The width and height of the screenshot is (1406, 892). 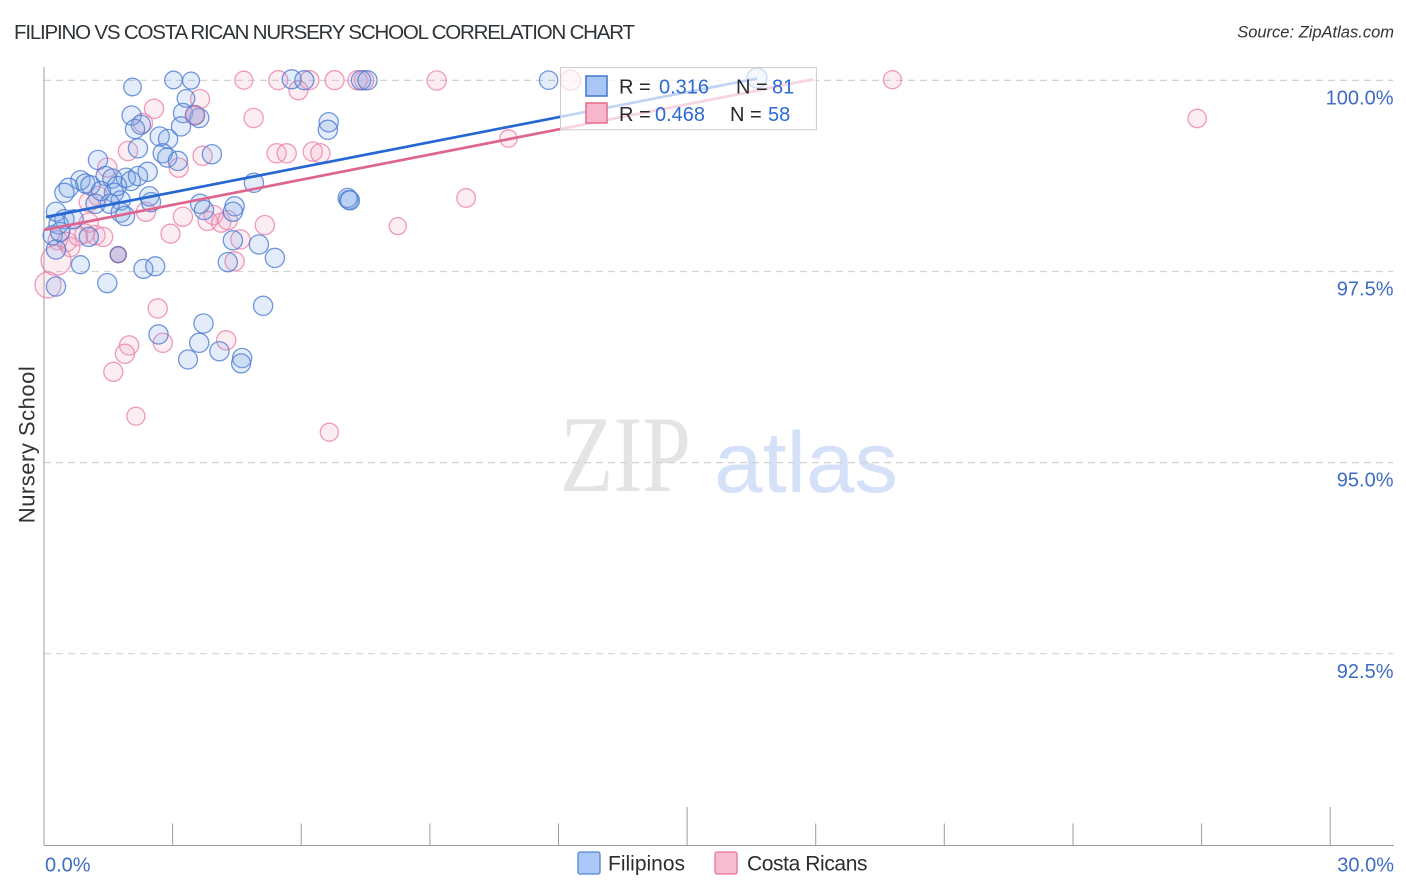 What do you see at coordinates (625, 454) in the screenshot?
I see `svg-text: ZIP` at bounding box center [625, 454].